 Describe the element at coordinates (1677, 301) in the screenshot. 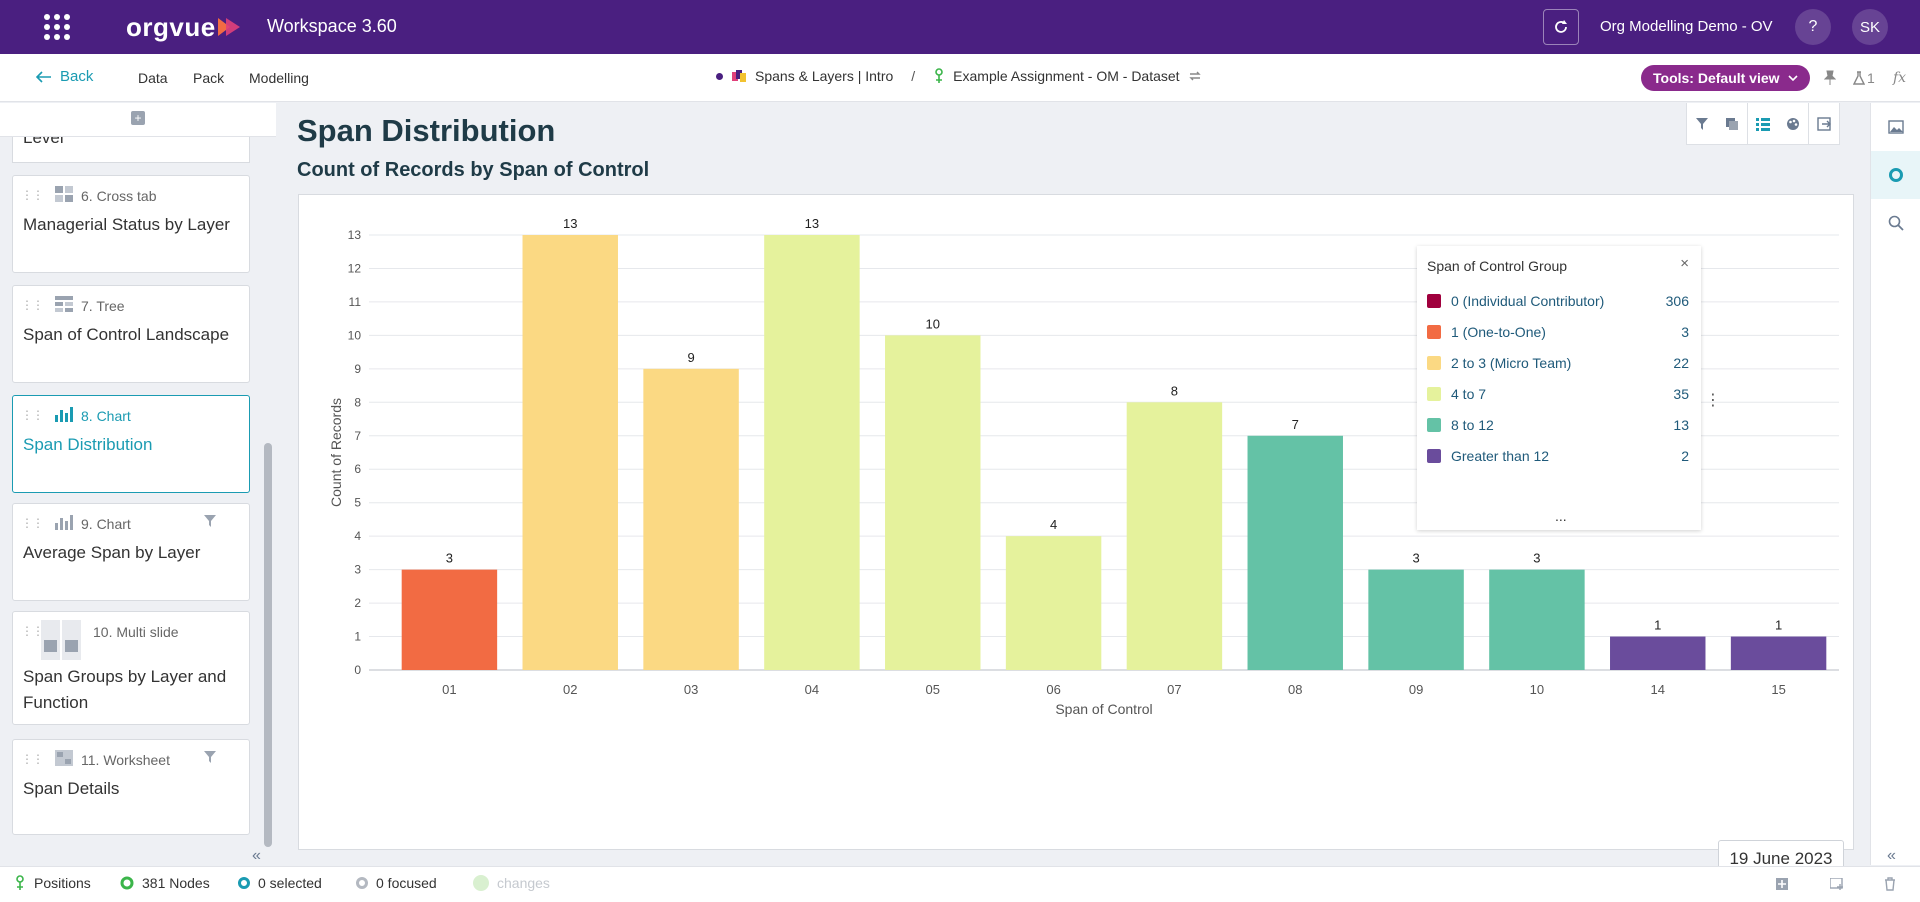

I see `legend-count: 306` at that location.